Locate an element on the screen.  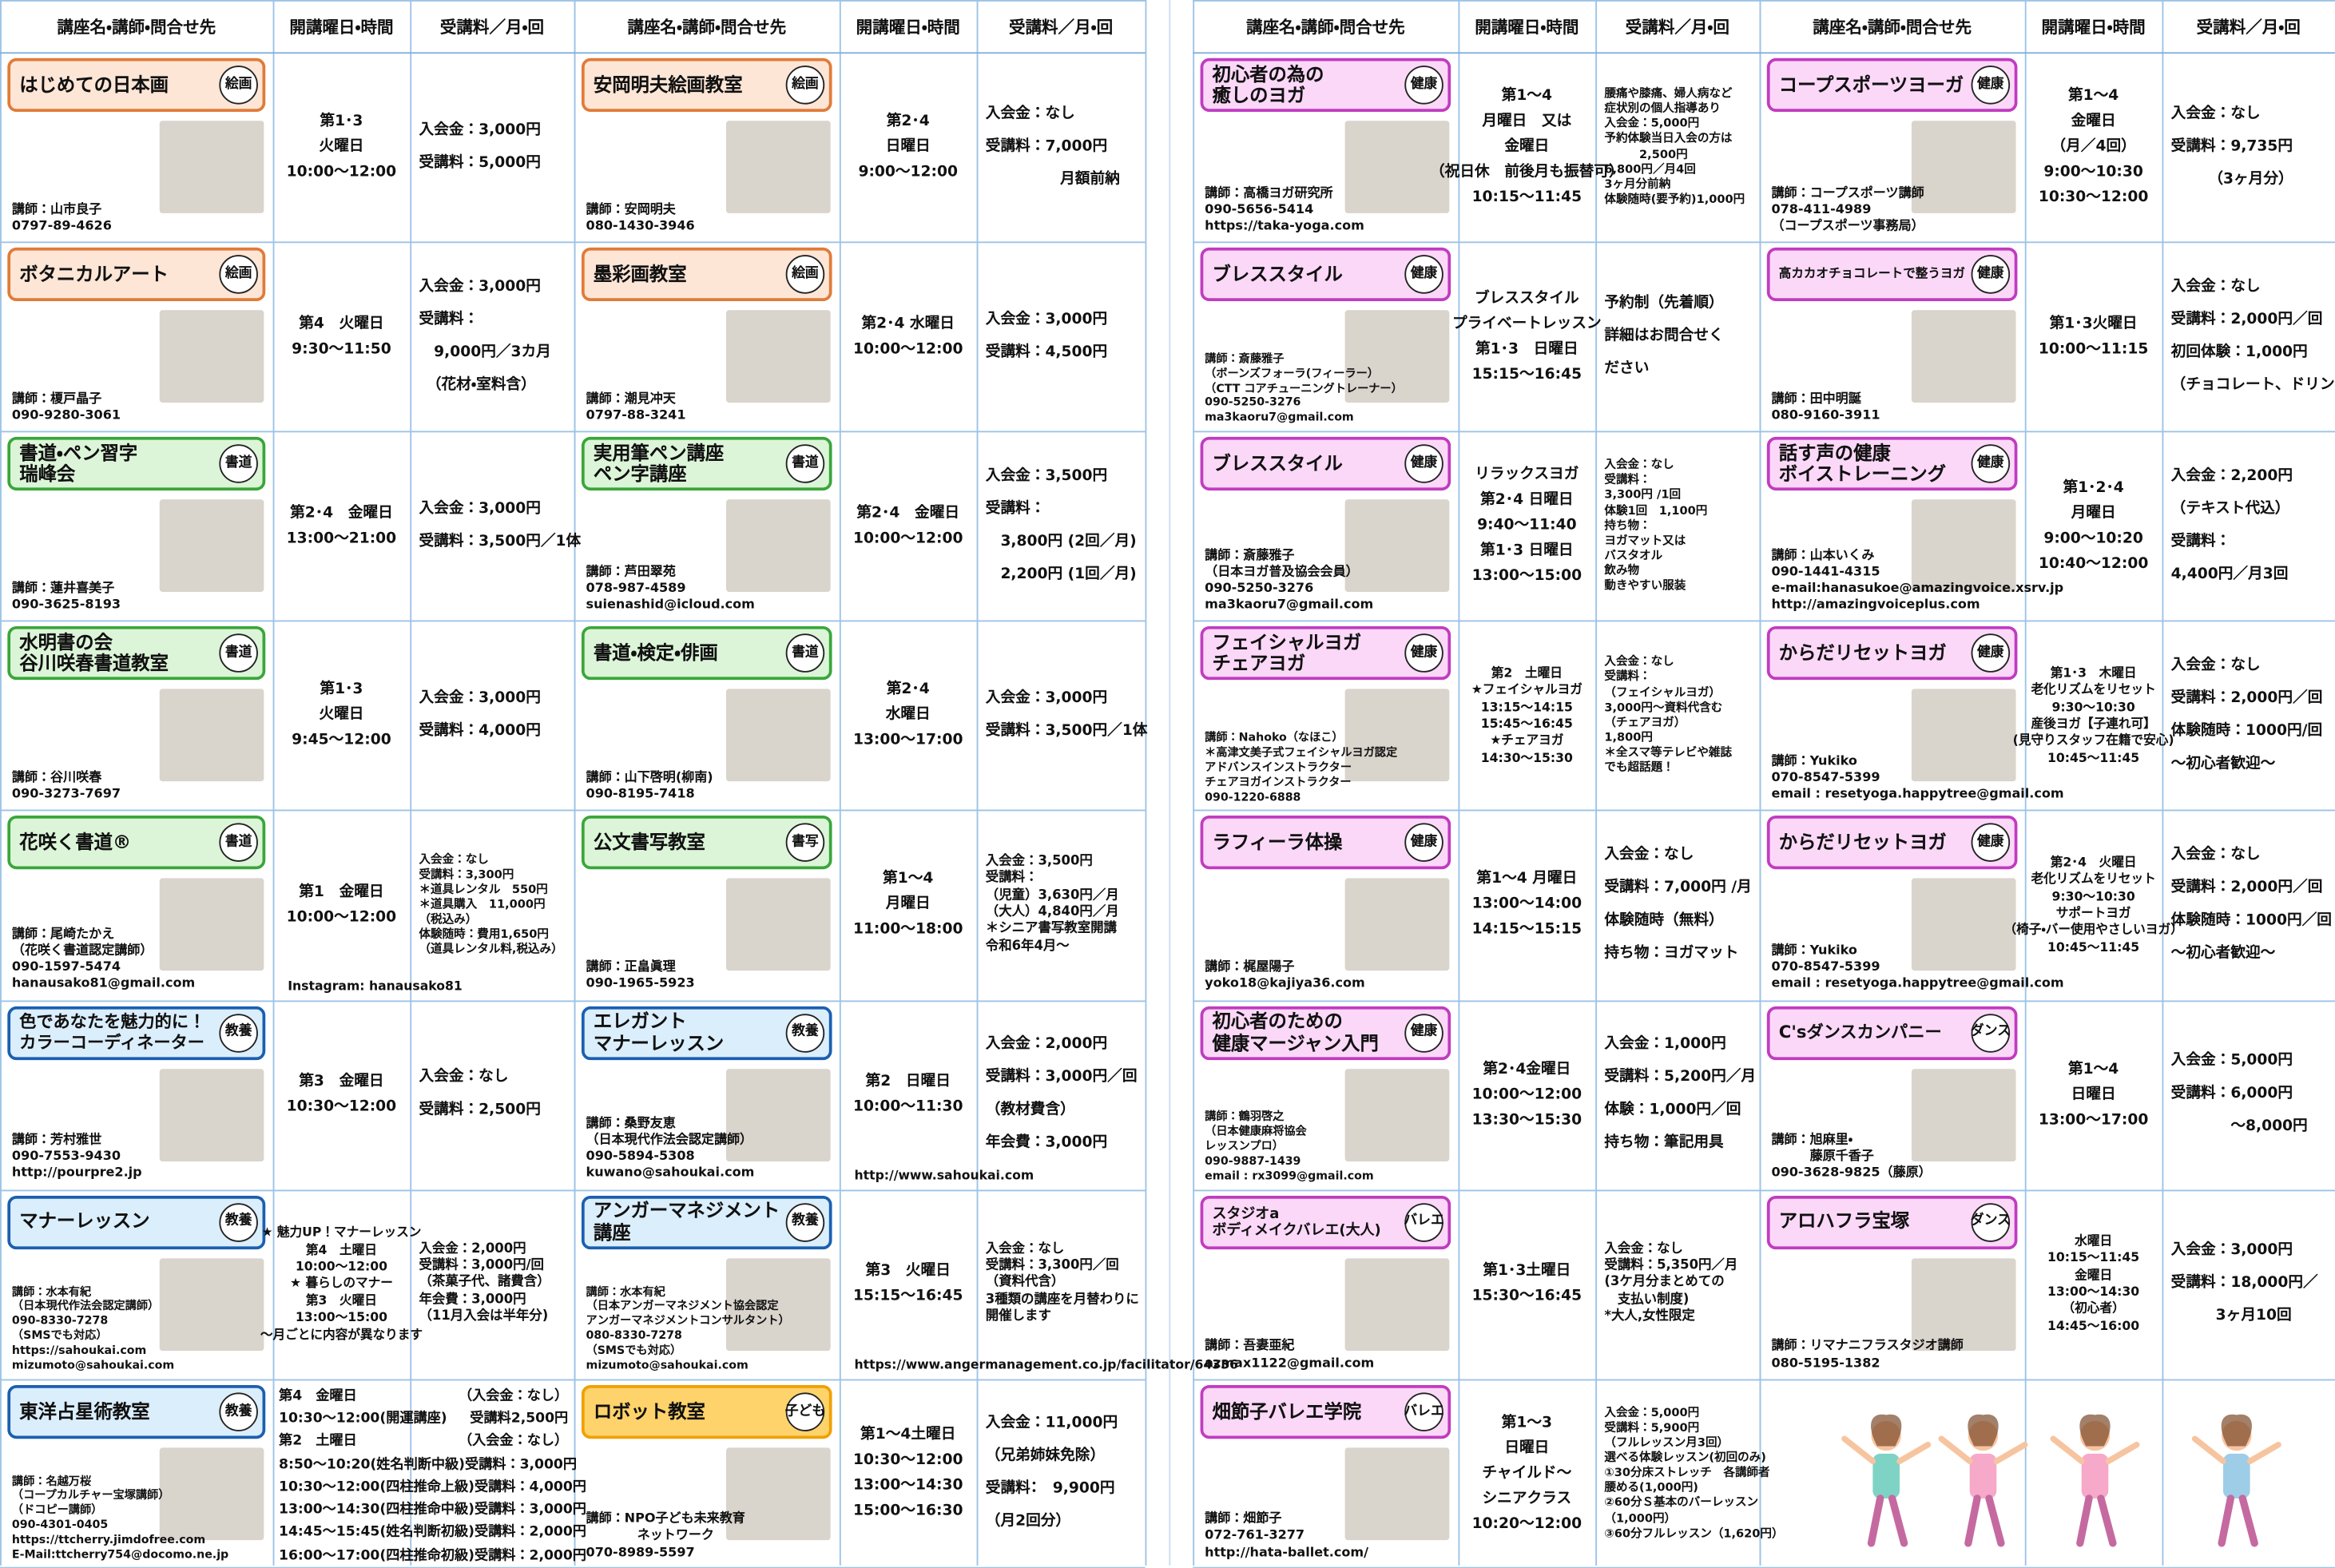
schedule-row: 第2 土曜日 （入会金：なし） is located at coordinates (423, 1439).